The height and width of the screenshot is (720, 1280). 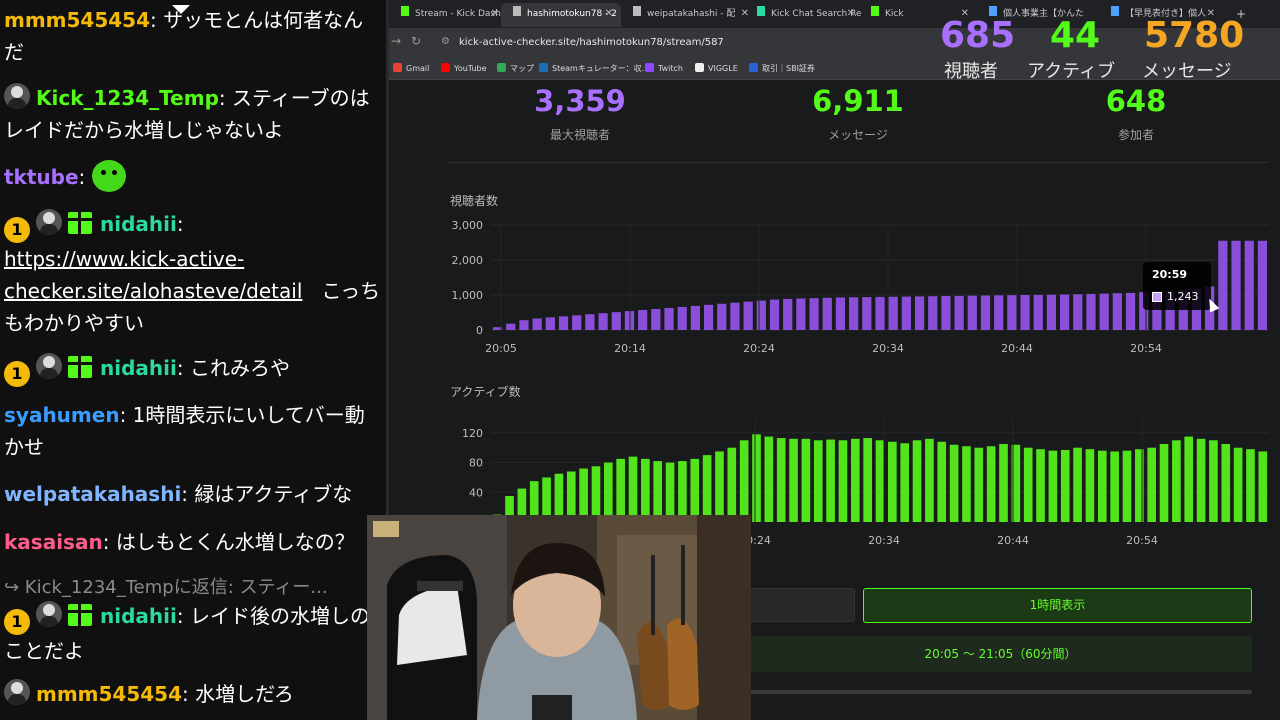 What do you see at coordinates (689, 15) in the screenshot?
I see `browser-tab: Pweipatakahashi - 配✕` at bounding box center [689, 15].